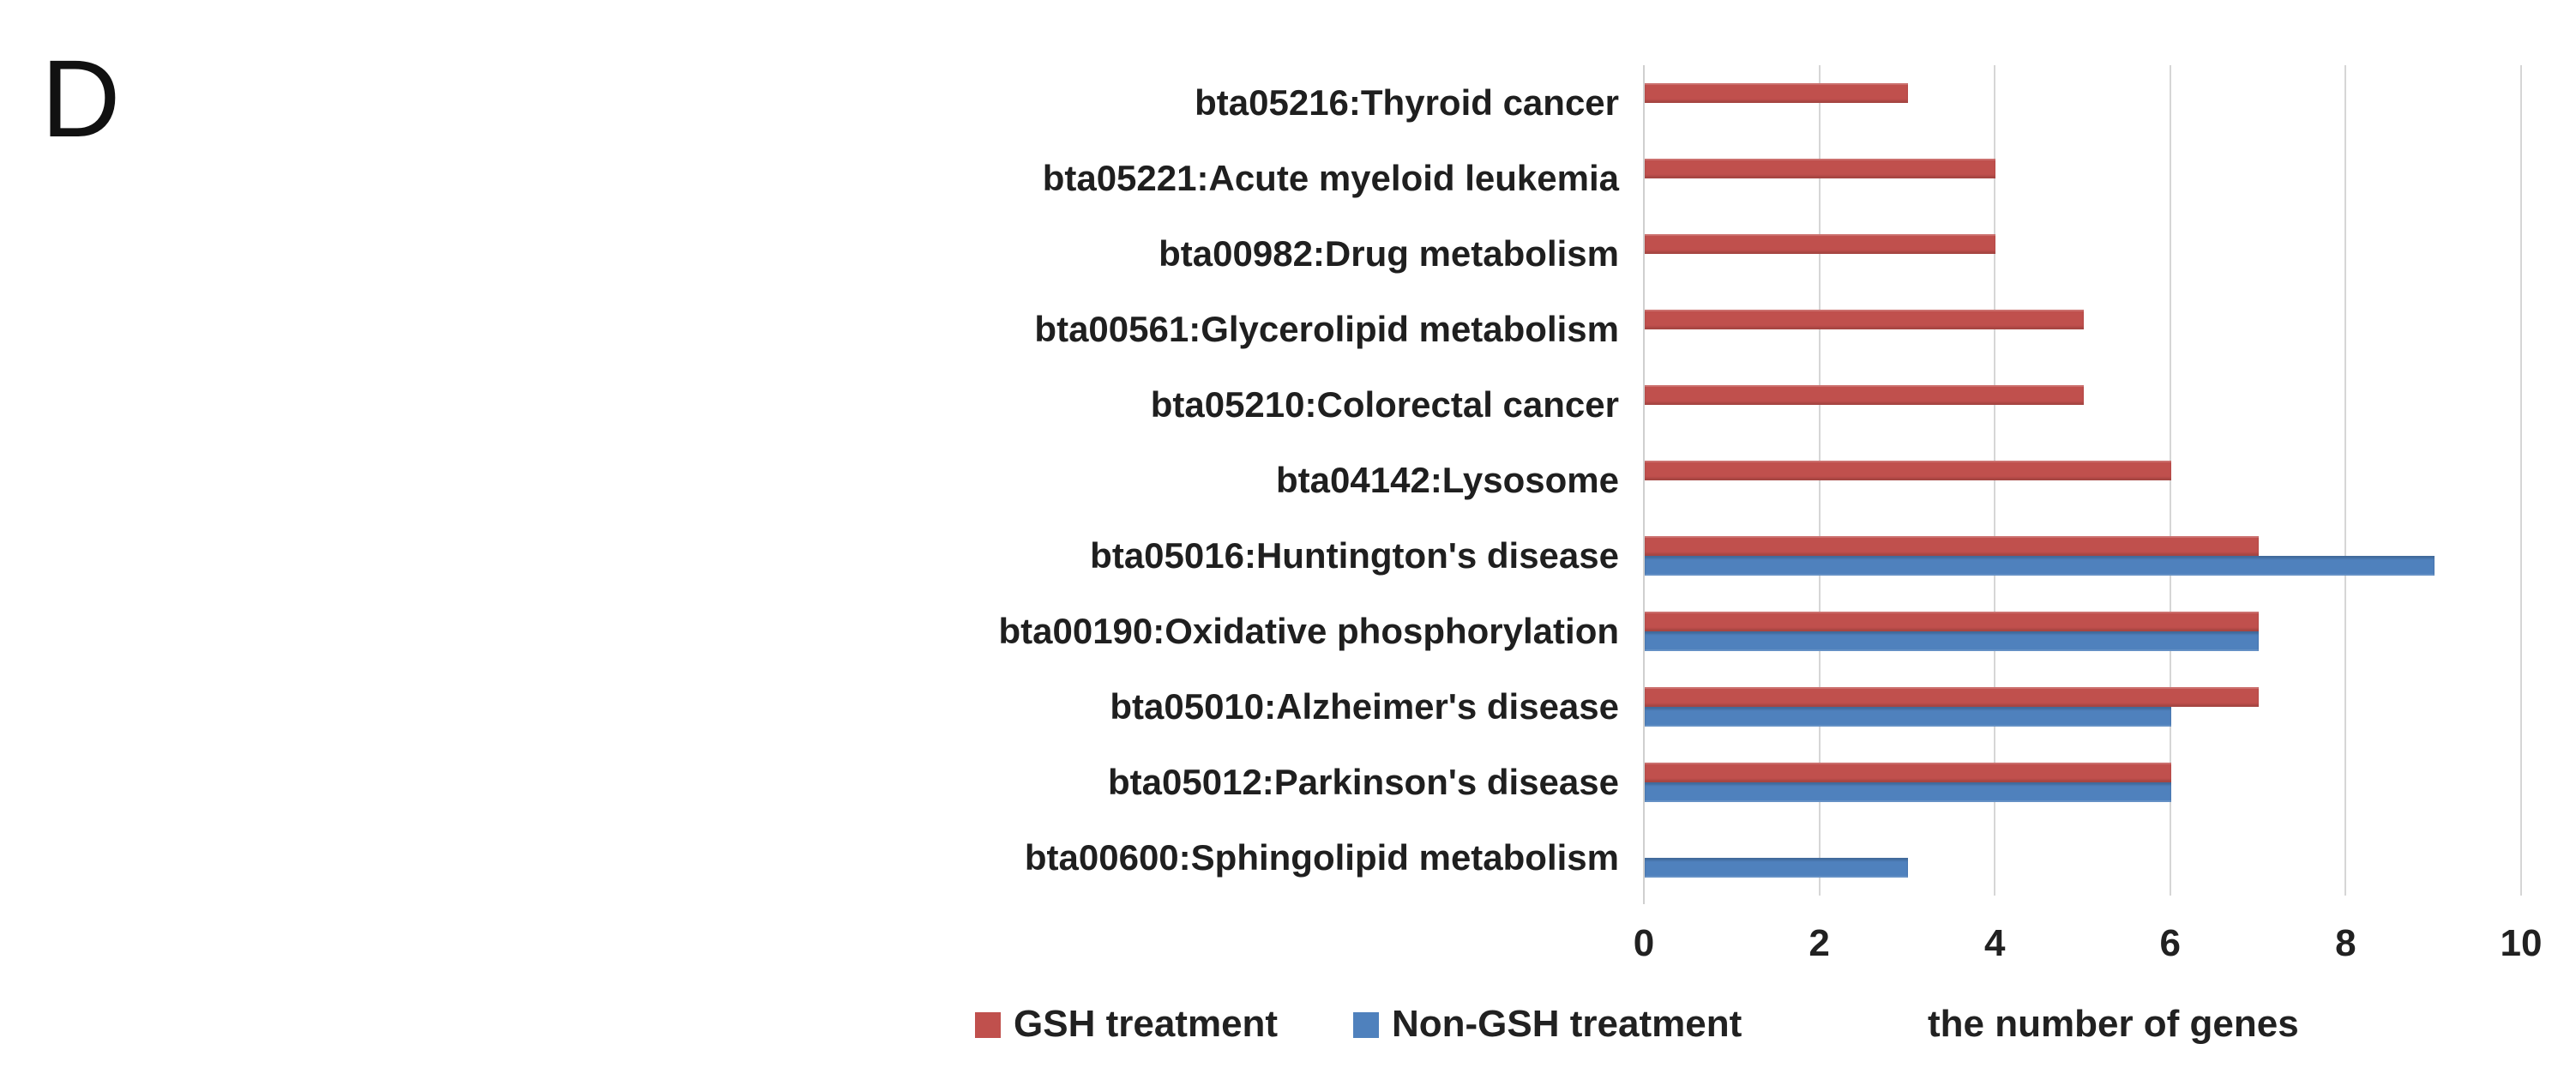 This screenshot has width=2576, height=1068. I want to click on category-label: bta00982:Drug metabolism, so click(1389, 253).